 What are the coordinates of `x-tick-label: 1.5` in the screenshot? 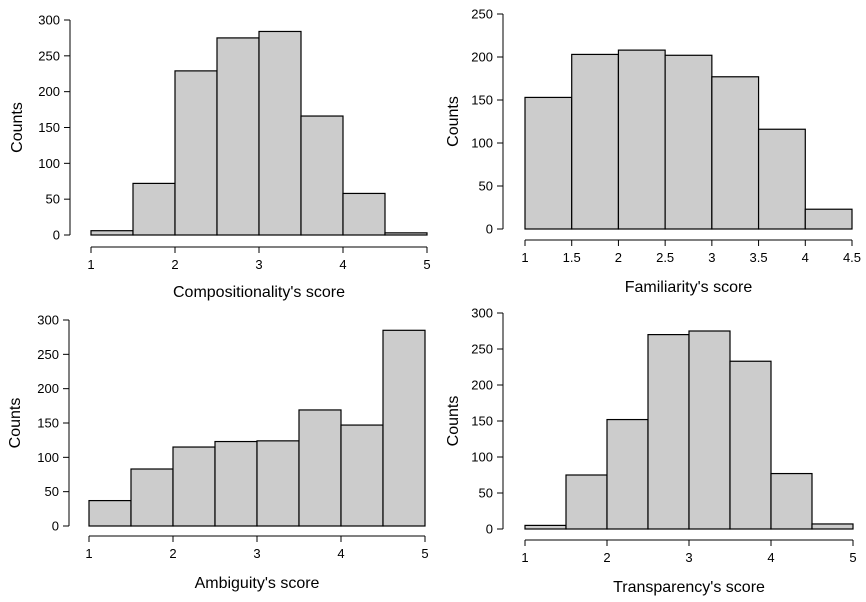 It's located at (572, 257).